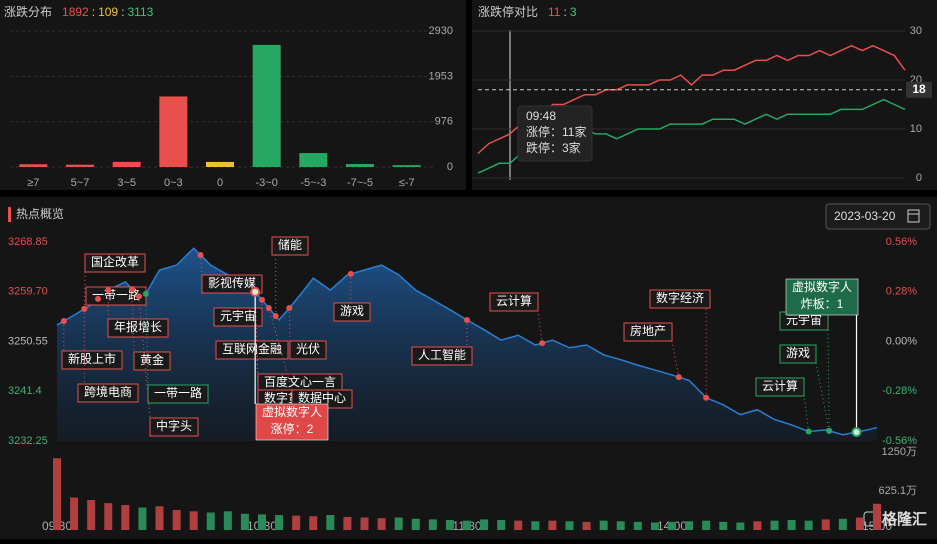 This screenshot has height=544, width=937. I want to click on annotation-label: 百度文心一言, so click(300, 381).